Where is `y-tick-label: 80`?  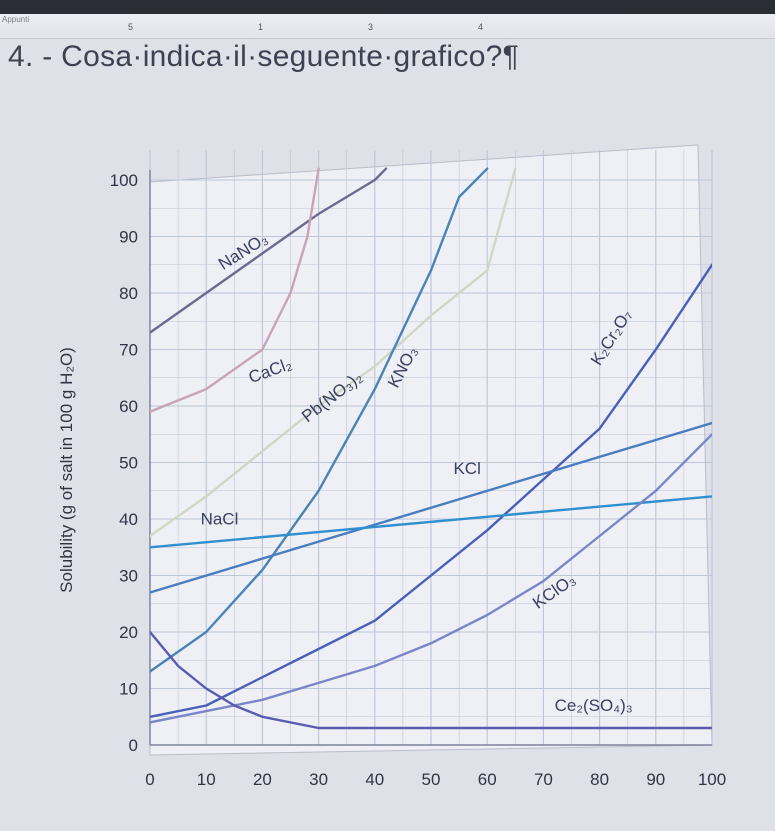 y-tick-label: 80 is located at coordinates (128, 293).